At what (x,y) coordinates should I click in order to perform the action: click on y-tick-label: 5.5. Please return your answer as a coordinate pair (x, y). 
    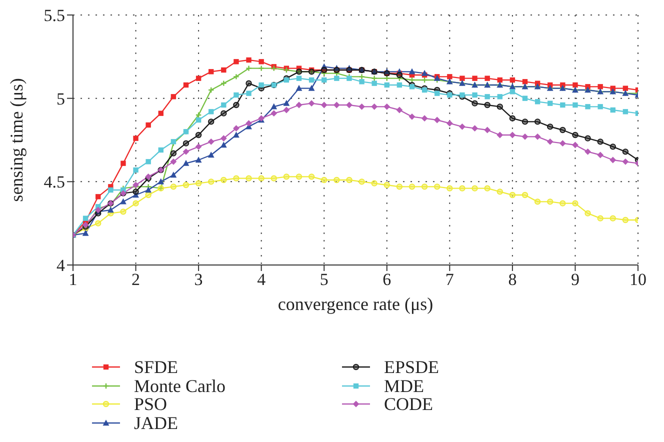
    Looking at the image, I should click on (54, 16).